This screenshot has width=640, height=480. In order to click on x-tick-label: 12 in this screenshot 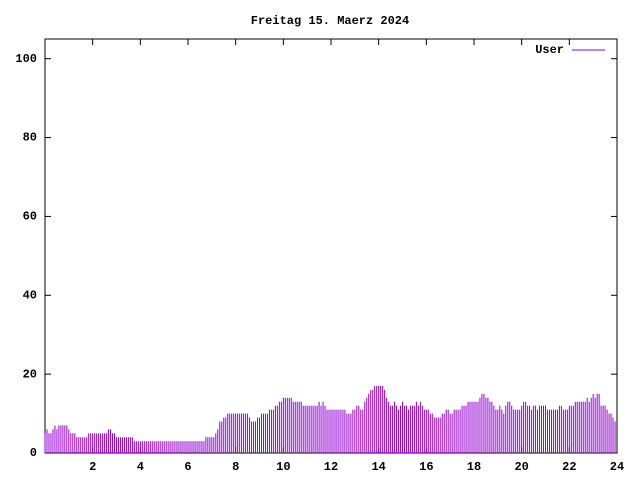, I will do `click(331, 467)`.